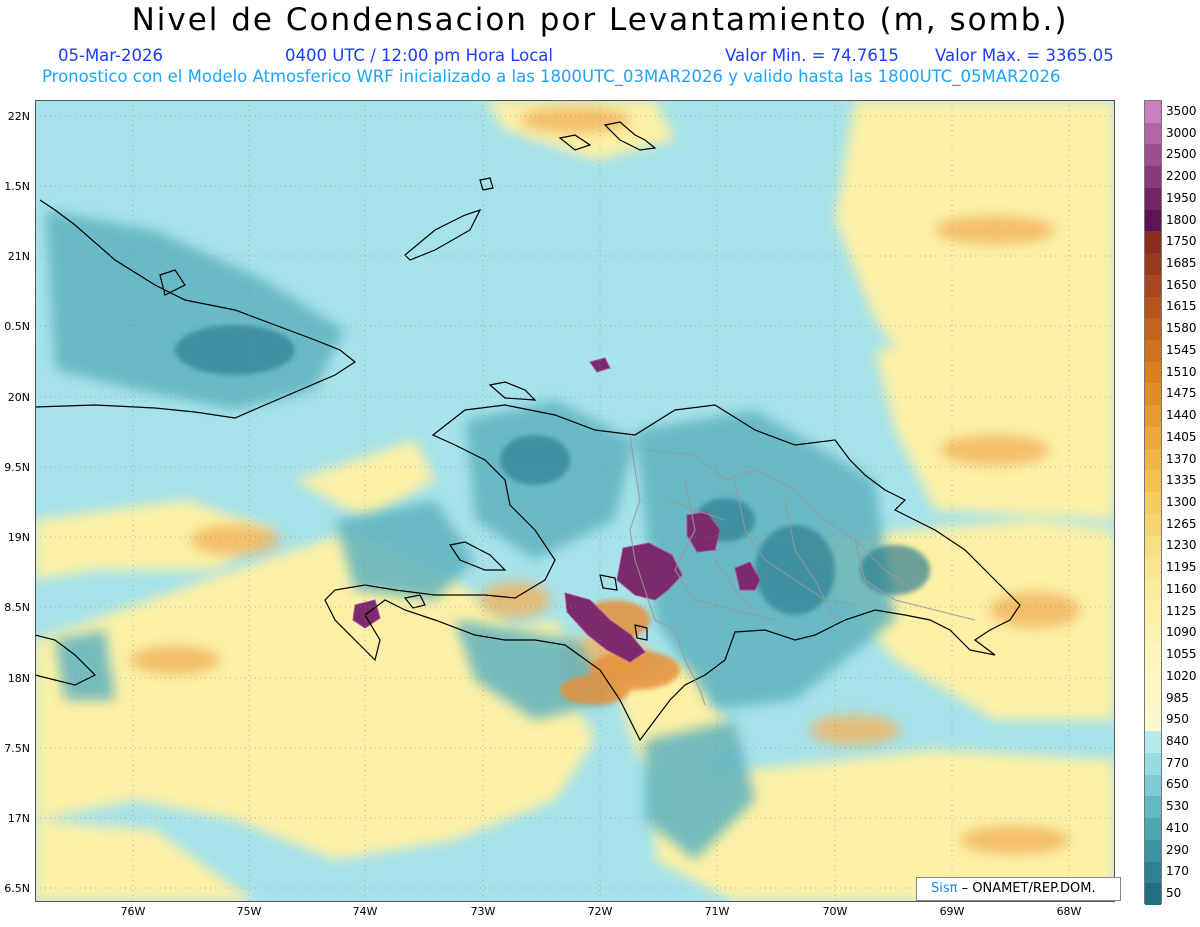 Image resolution: width=1200 pixels, height=927 pixels. I want to click on lat-label: 8.5N, so click(17, 607).